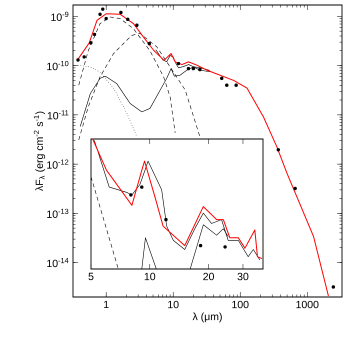 The width and height of the screenshot is (350, 350). Describe the element at coordinates (208, 276) in the screenshot. I see `x-tick-label: 20` at that location.